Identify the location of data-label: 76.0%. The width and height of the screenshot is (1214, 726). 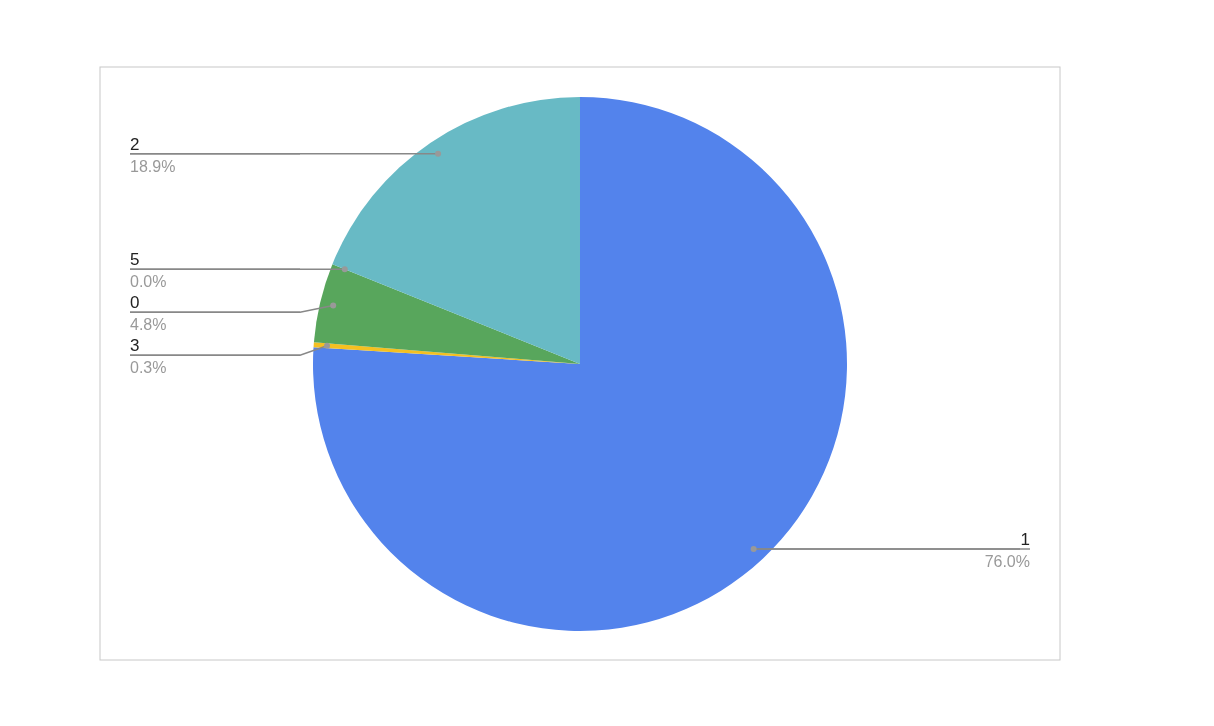
(1007, 561).